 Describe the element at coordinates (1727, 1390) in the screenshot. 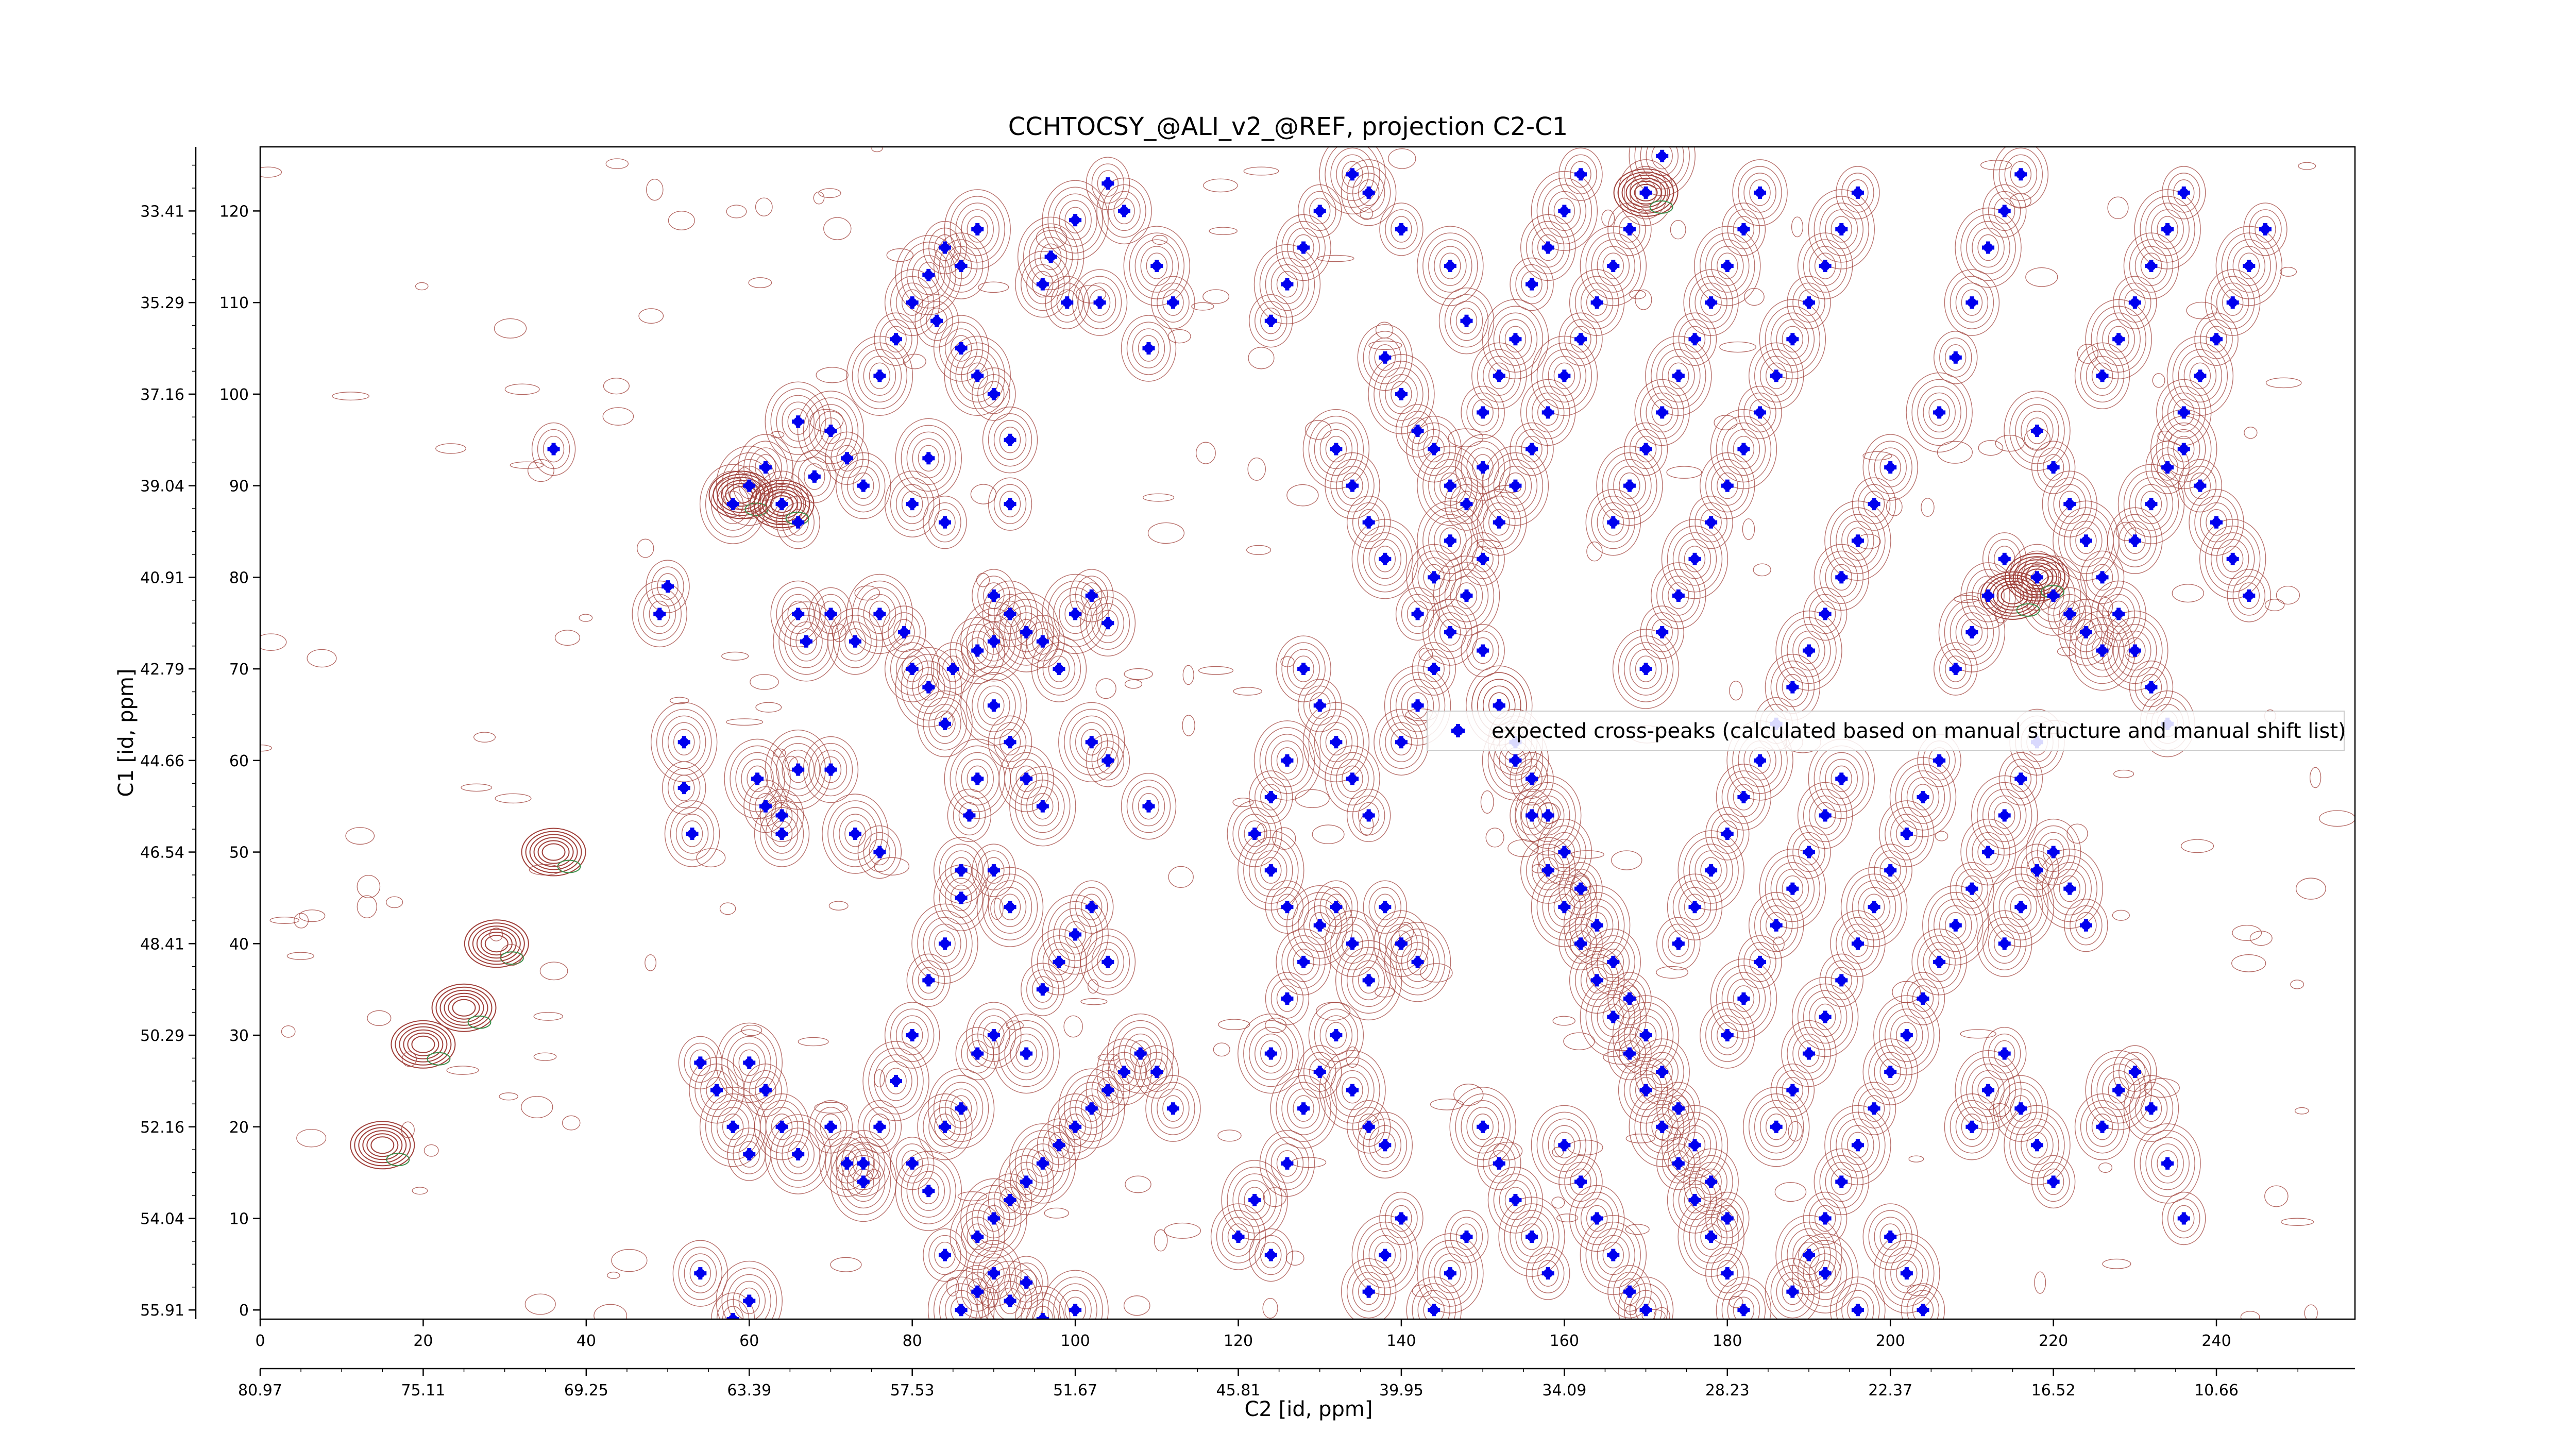

I see `x-ppm-tick-label: 28.23` at that location.